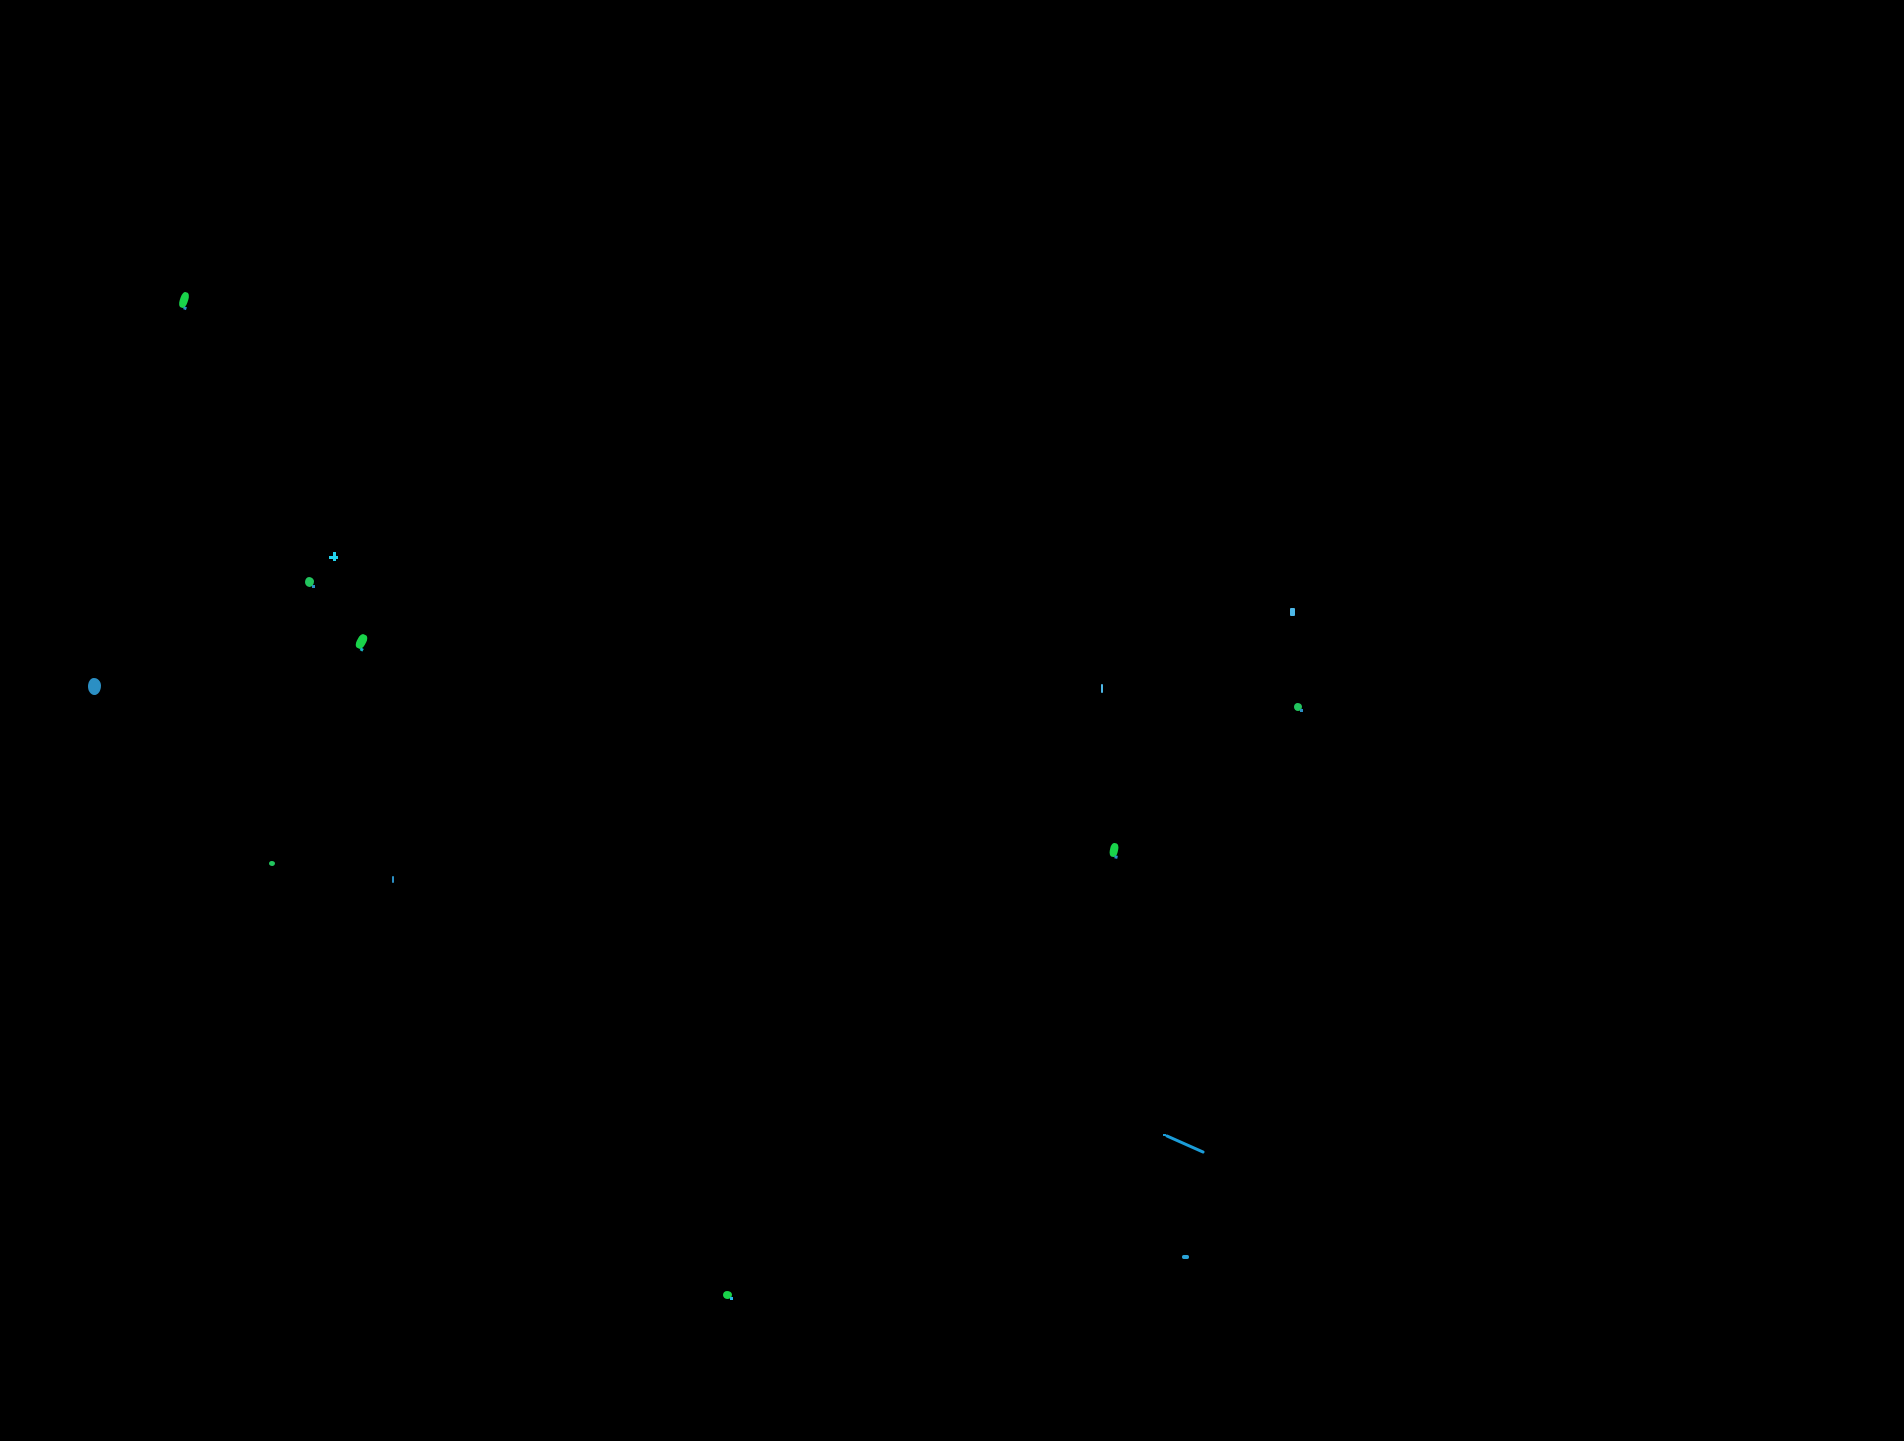 This screenshot has width=1904, height=1441. What do you see at coordinates (1301, 710) in the screenshot?
I see `green-speck-right-accent` at bounding box center [1301, 710].